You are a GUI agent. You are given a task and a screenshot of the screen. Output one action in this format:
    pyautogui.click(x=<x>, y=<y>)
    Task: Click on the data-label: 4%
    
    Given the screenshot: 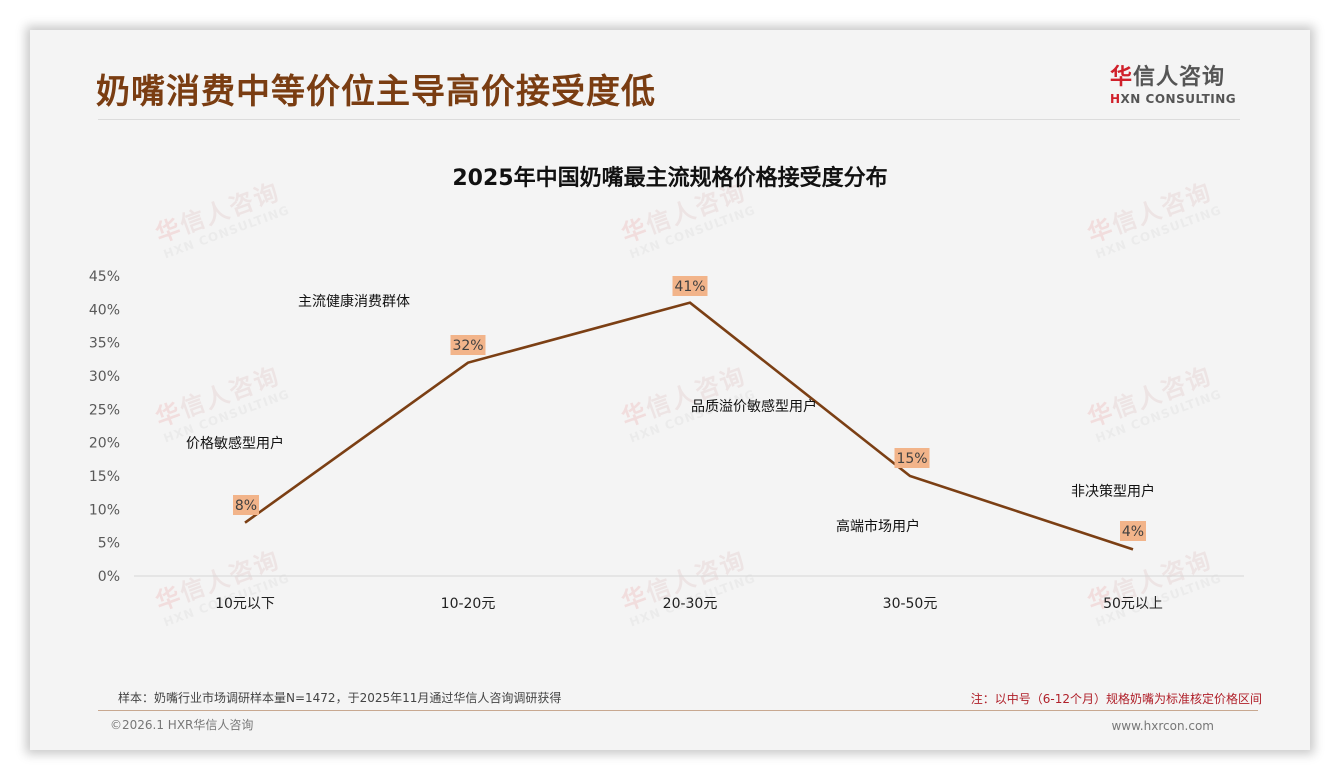 What is the action you would take?
    pyautogui.click(x=1133, y=531)
    